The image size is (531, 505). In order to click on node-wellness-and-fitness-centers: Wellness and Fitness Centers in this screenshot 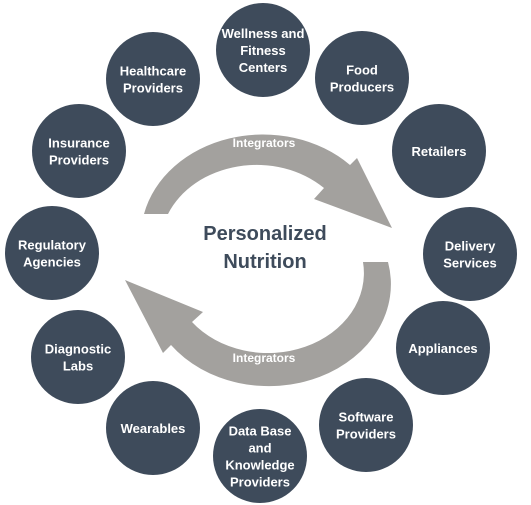, I will do `click(263, 50)`.